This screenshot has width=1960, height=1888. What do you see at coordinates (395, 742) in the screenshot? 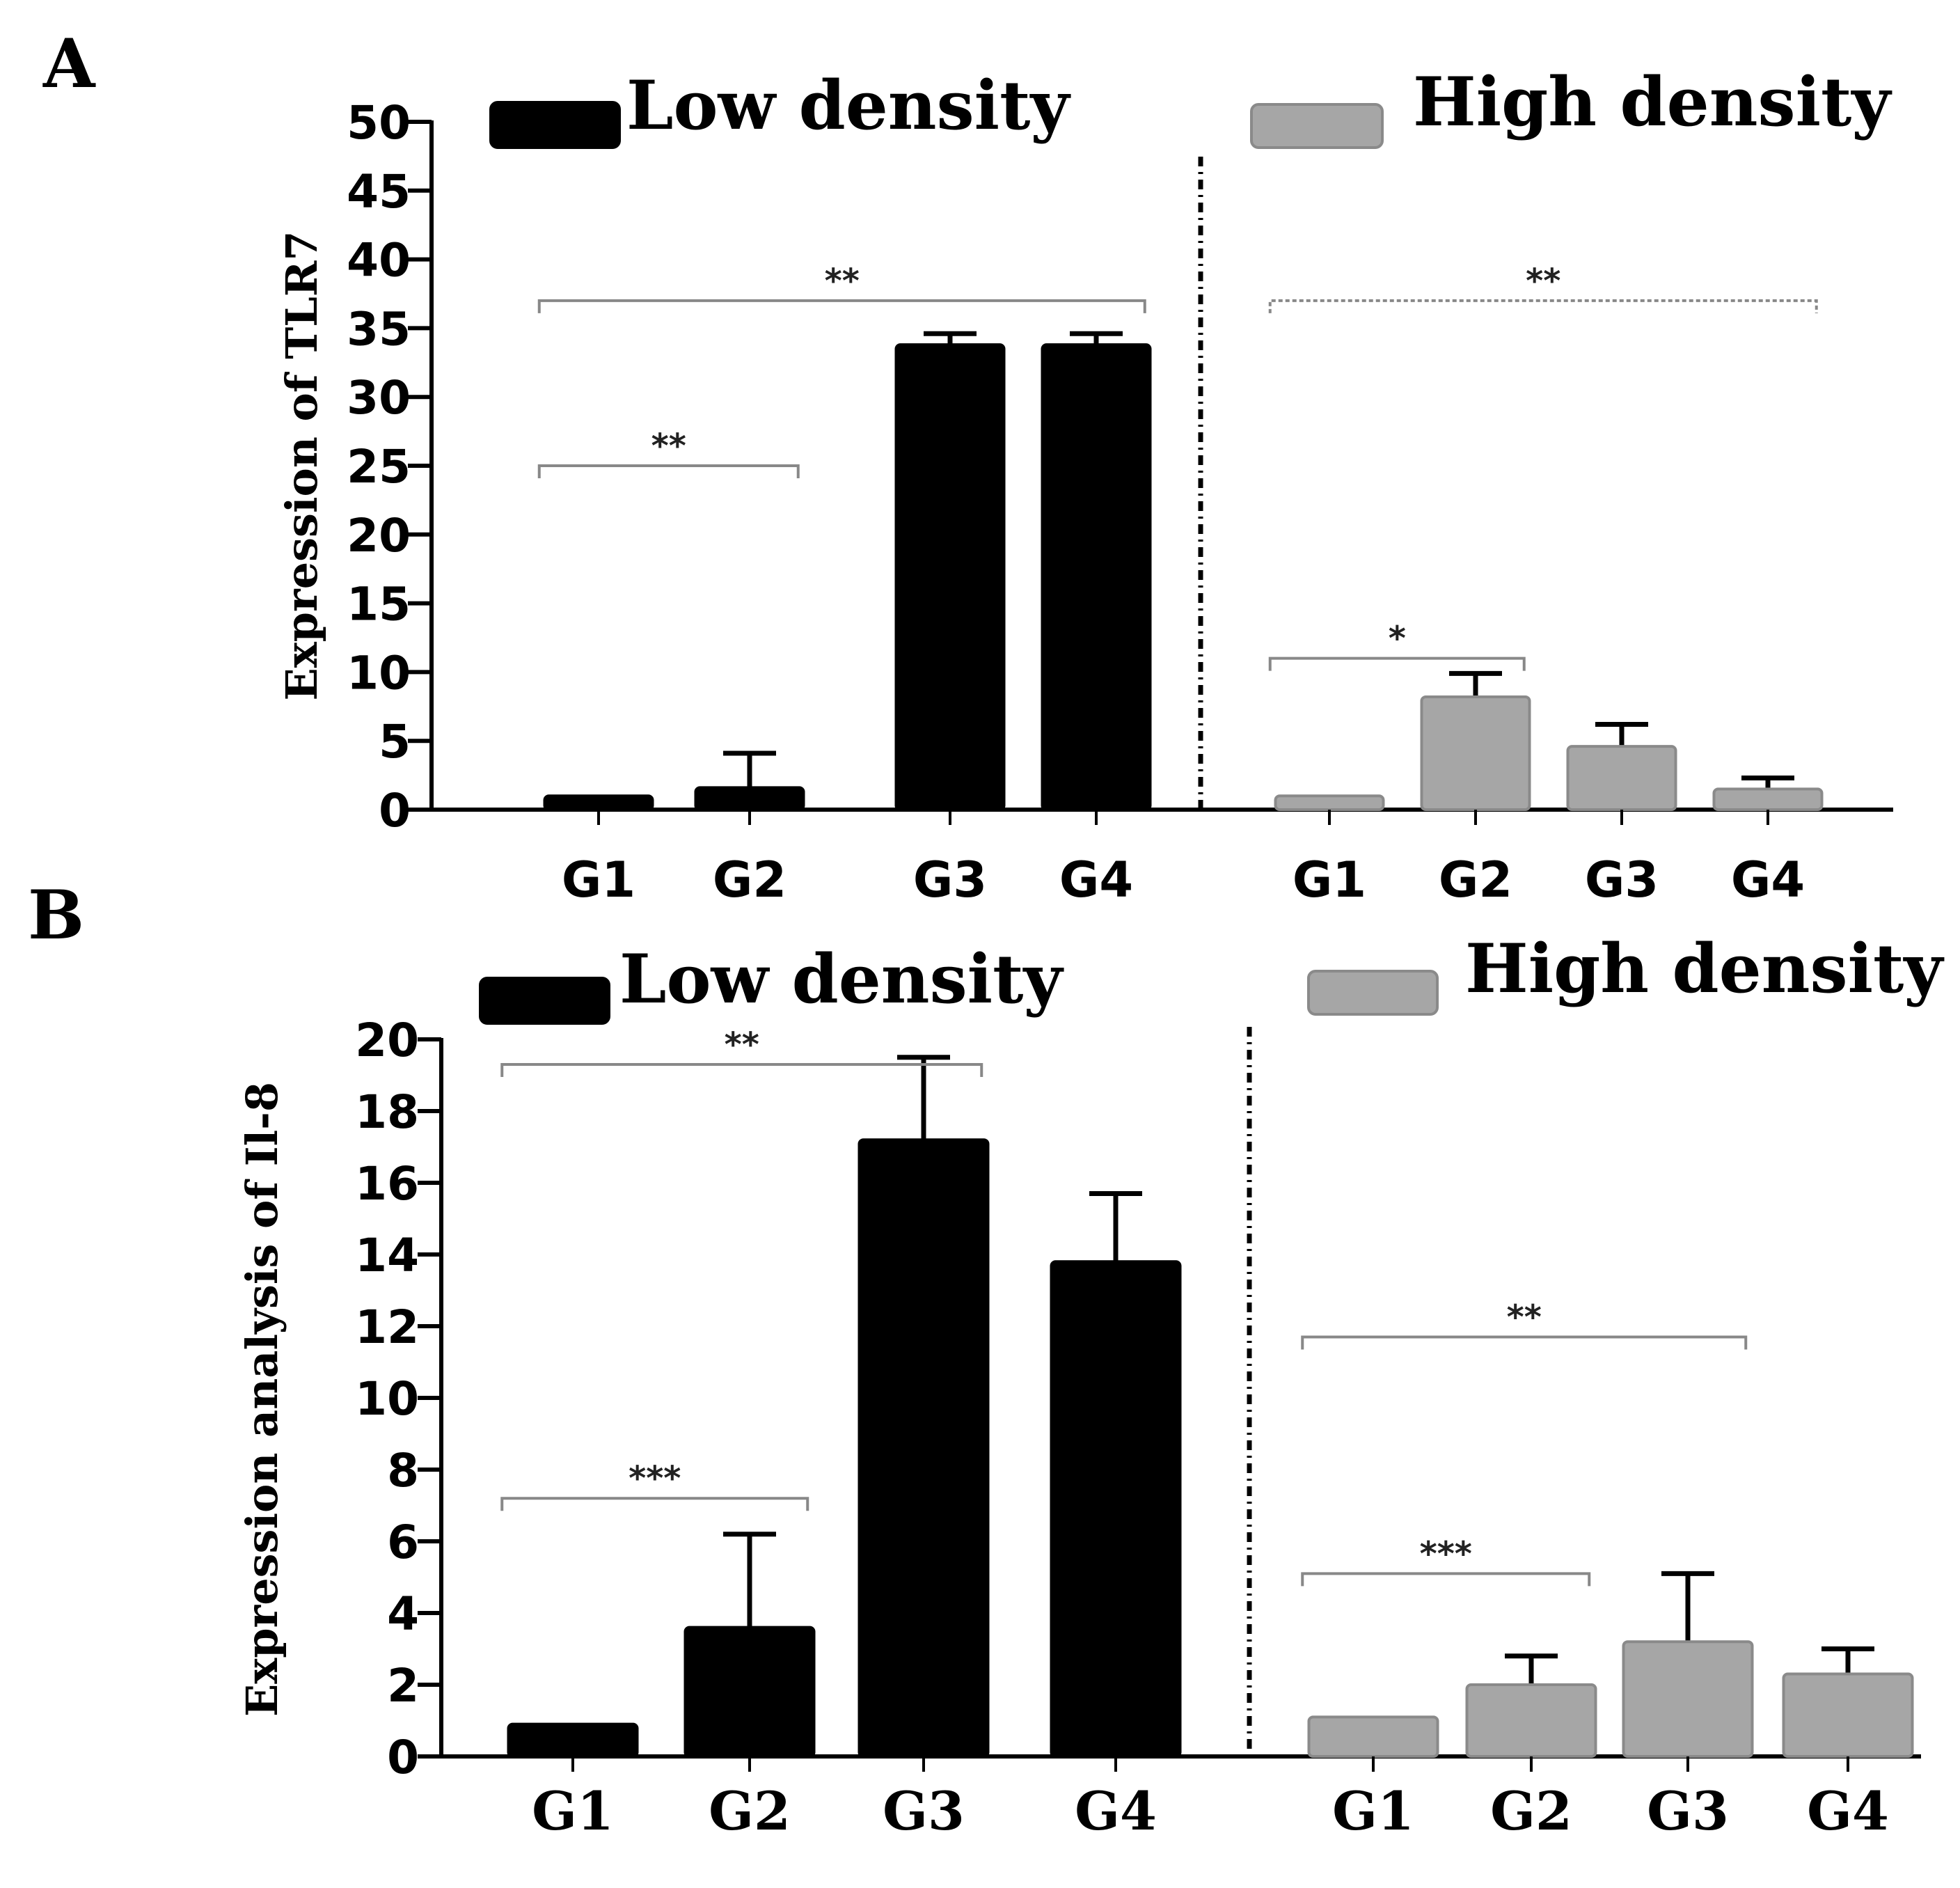
I see `y-tick-label: 5` at bounding box center [395, 742].